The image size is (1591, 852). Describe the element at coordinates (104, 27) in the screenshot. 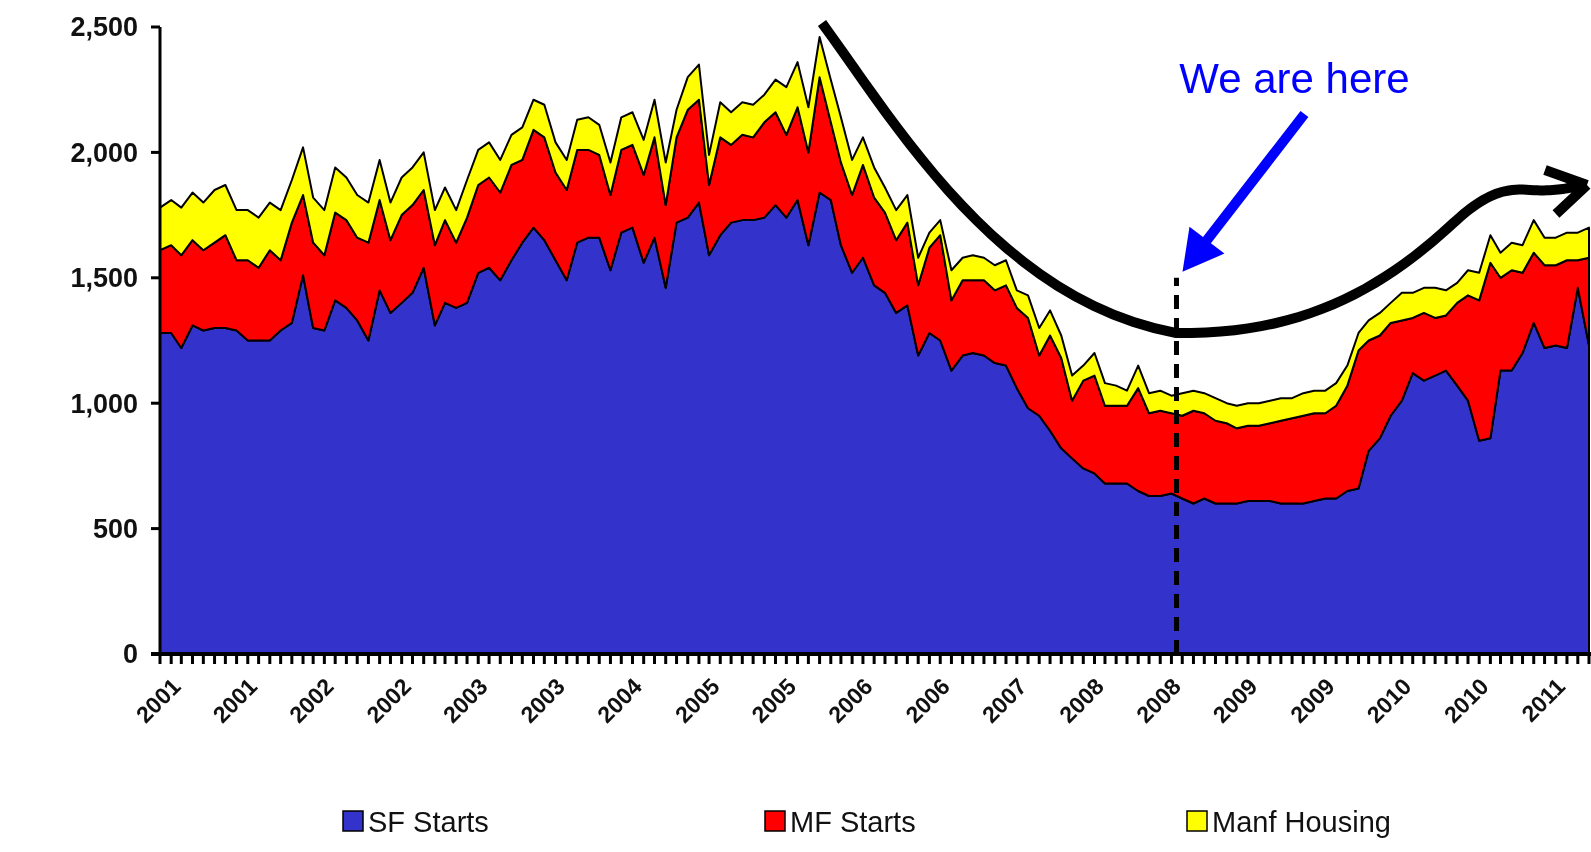

I see `y-tick-label: 2,500` at that location.